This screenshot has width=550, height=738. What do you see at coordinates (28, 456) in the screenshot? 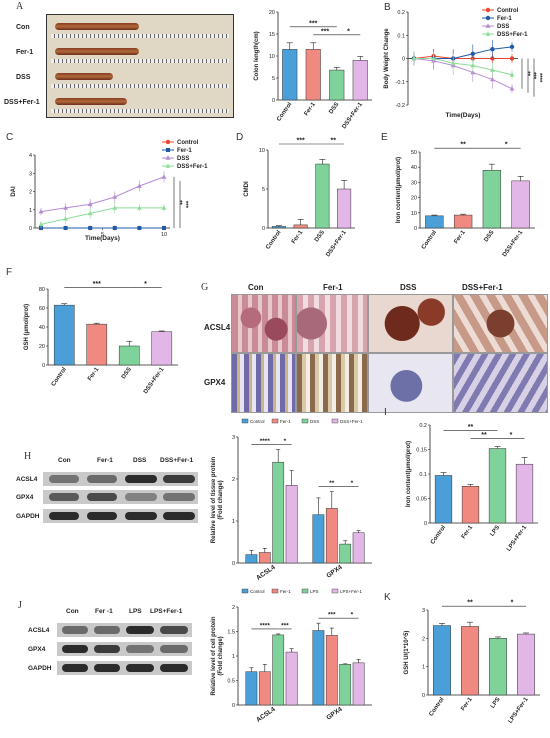
I see `panel-letter: H` at bounding box center [28, 456].